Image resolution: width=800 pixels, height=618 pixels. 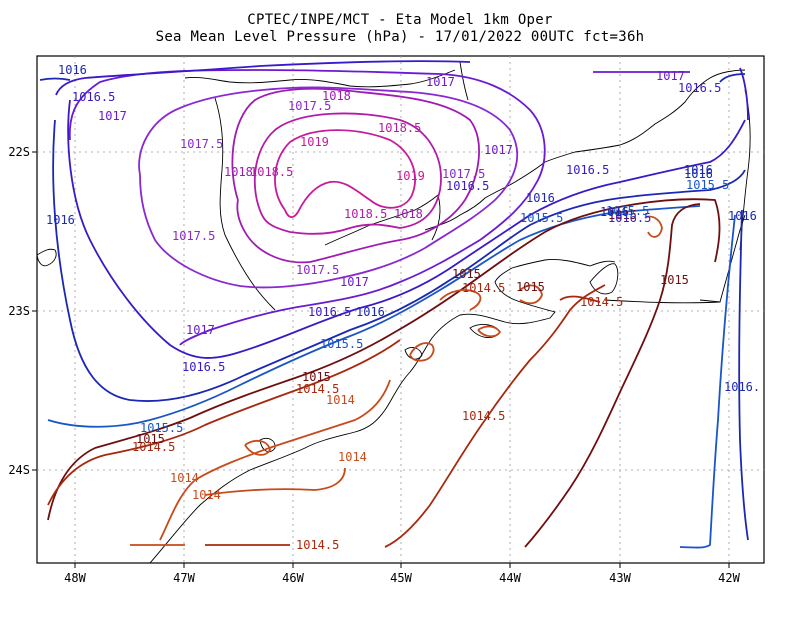 What do you see at coordinates (19, 152) in the screenshot?
I see `y-tick-label: 22S` at bounding box center [19, 152].